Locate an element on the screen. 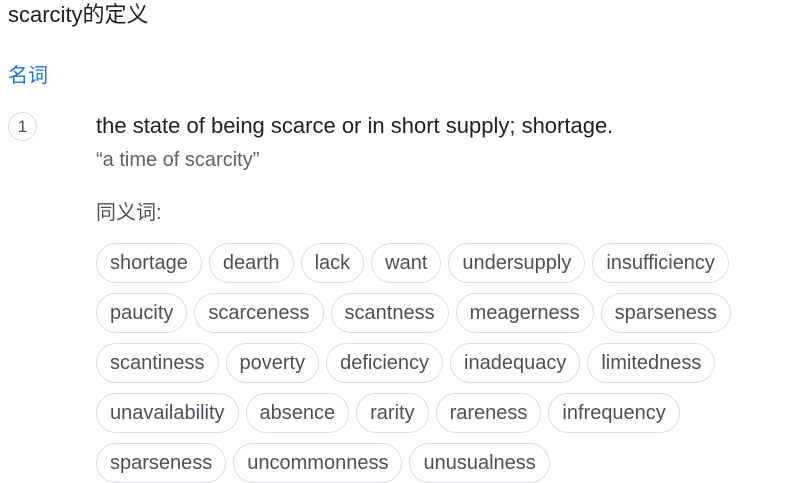 The image size is (804, 483). synonym-chip: paucity is located at coordinates (142, 313).